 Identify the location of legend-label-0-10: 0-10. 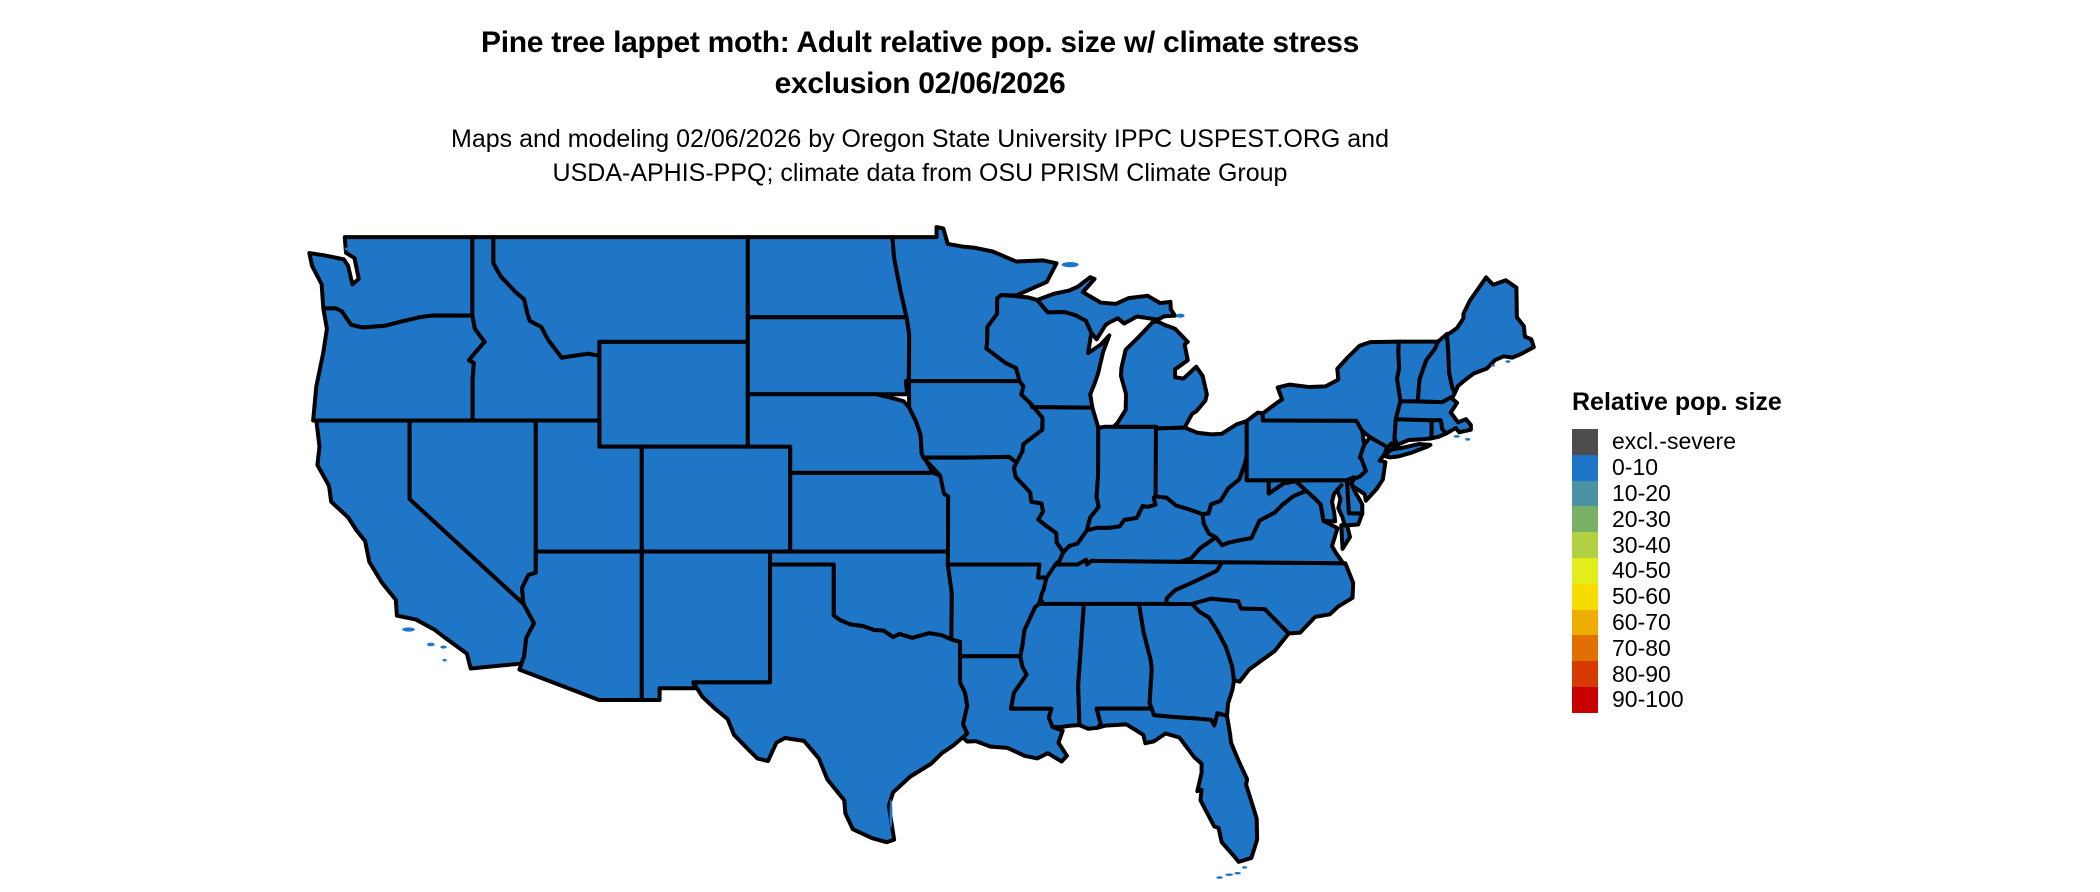
(1635, 467).